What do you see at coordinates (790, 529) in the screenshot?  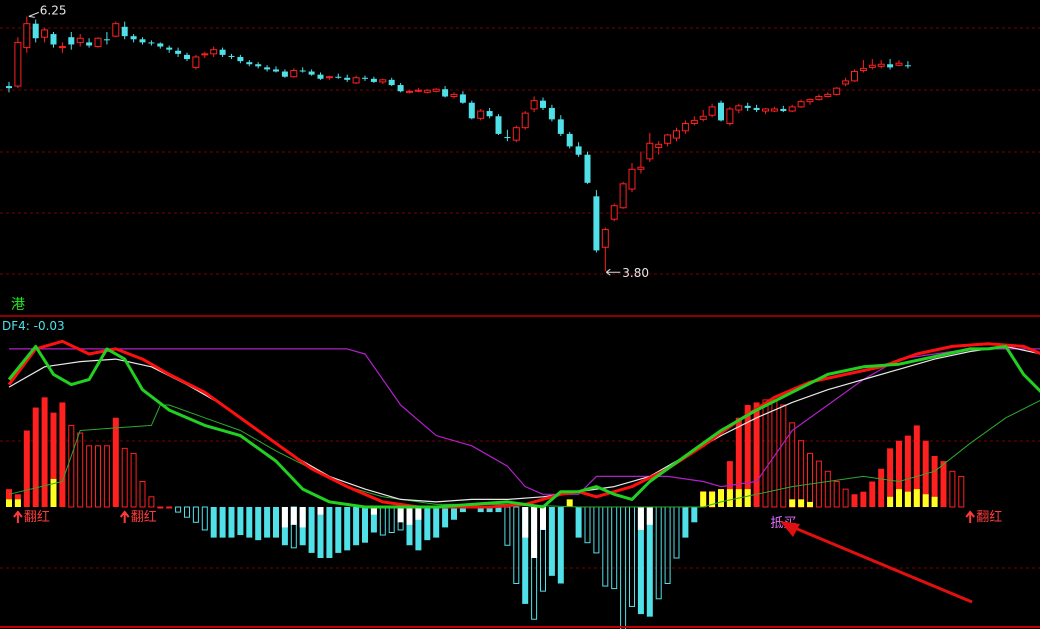 I see `annotation-arrow-head` at bounding box center [790, 529].